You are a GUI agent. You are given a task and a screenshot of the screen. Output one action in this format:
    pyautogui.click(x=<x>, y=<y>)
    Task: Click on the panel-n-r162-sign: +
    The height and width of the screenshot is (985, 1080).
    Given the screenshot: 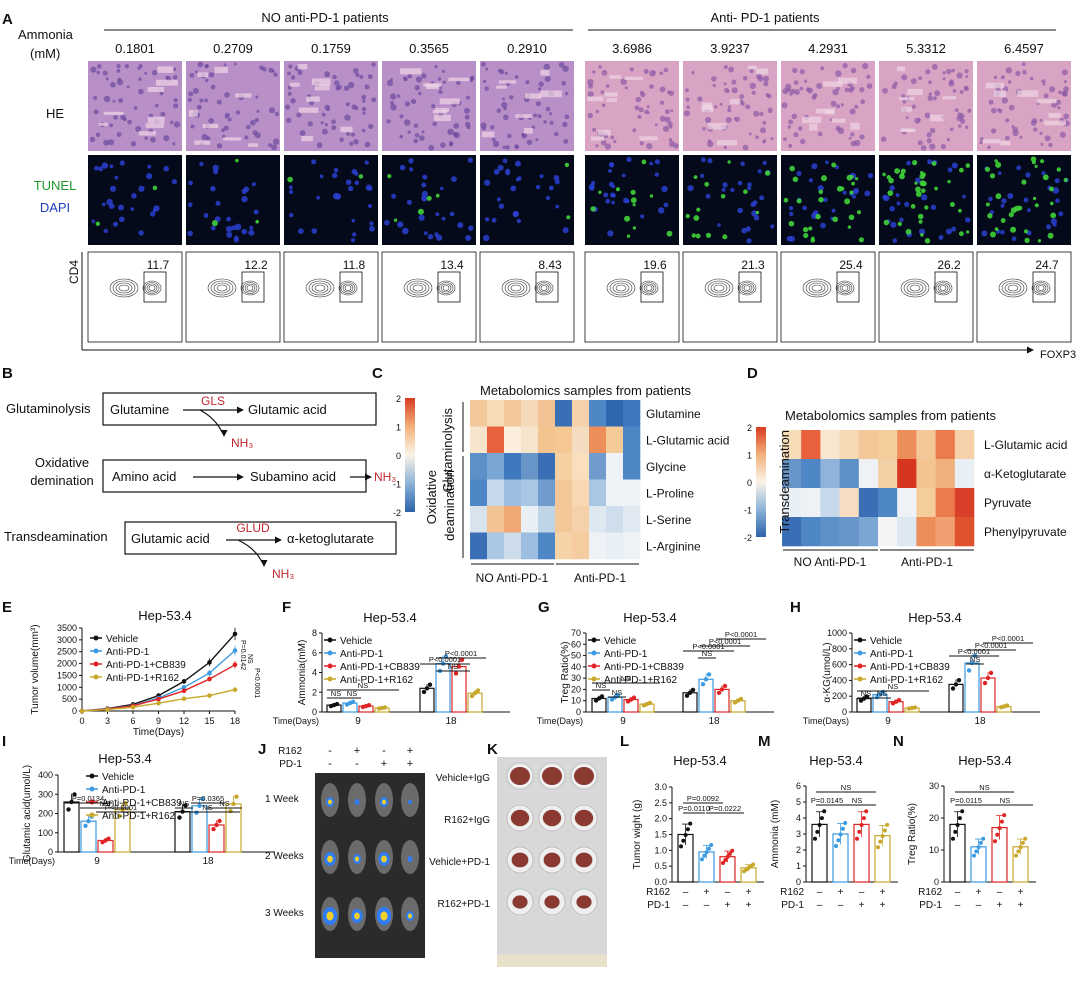 What is the action you would take?
    pyautogui.click(x=1021, y=892)
    